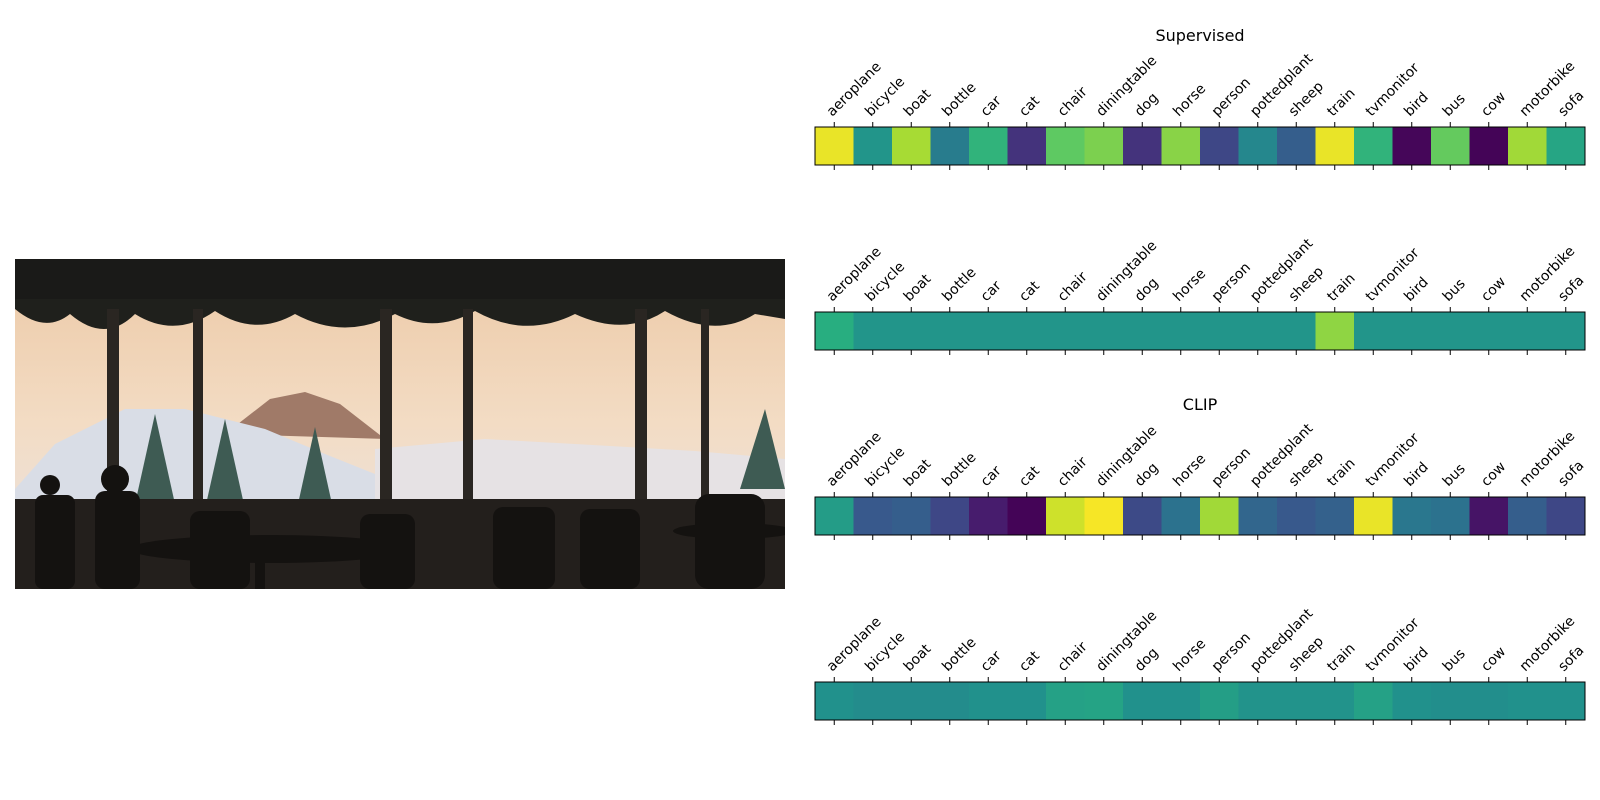  I want to click on heatmap-cell-motorbike, so click(1528, 146).